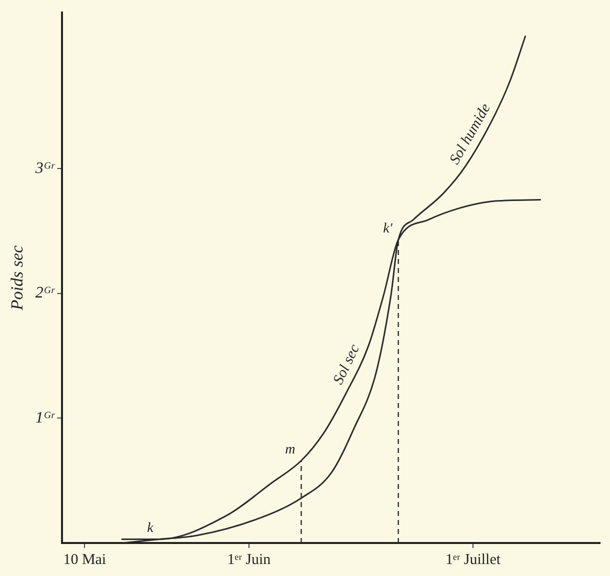  Describe the element at coordinates (474, 560) in the screenshot. I see `x-tick-label: 1ᵉʳ Juillet` at that location.